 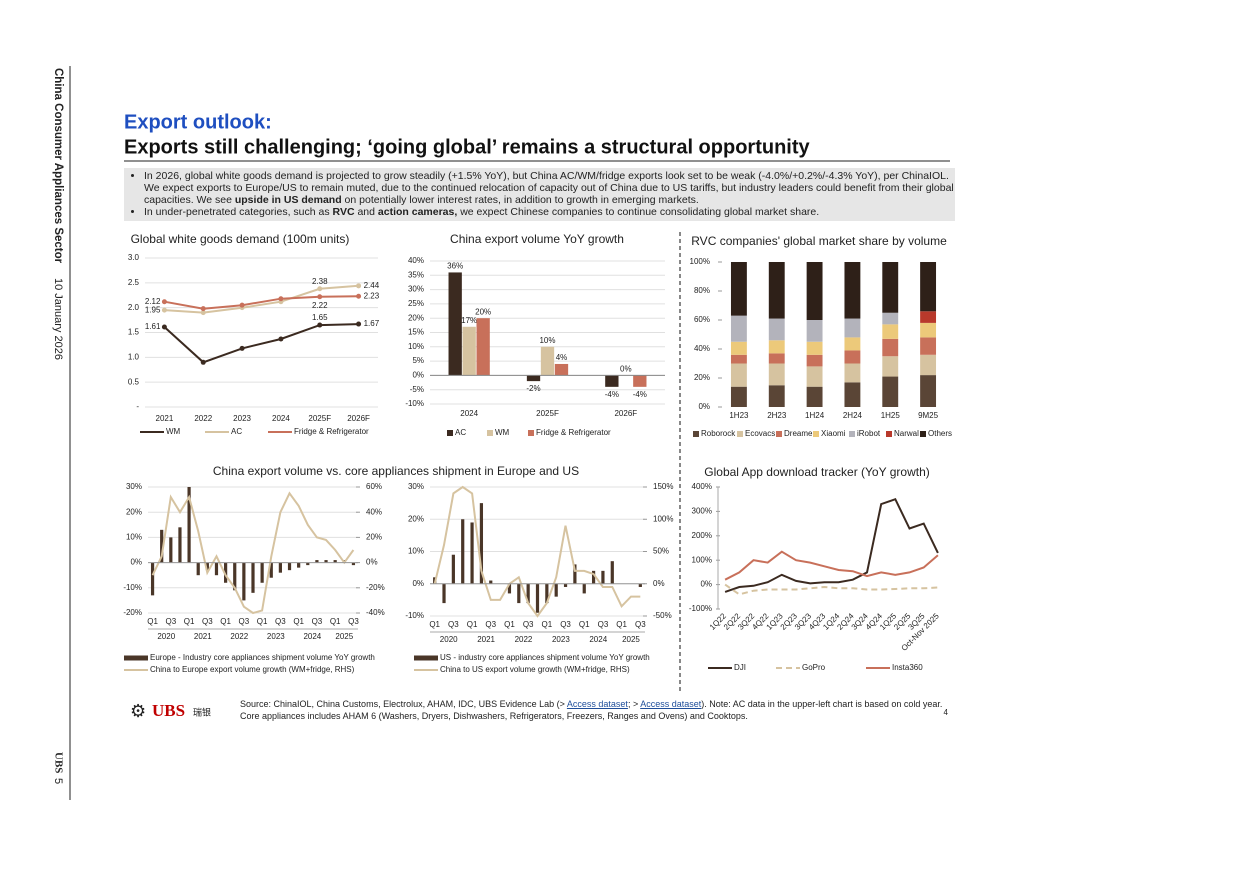 What do you see at coordinates (700, 608) in the screenshot?
I see `y-tick-label: -100%` at bounding box center [700, 608].